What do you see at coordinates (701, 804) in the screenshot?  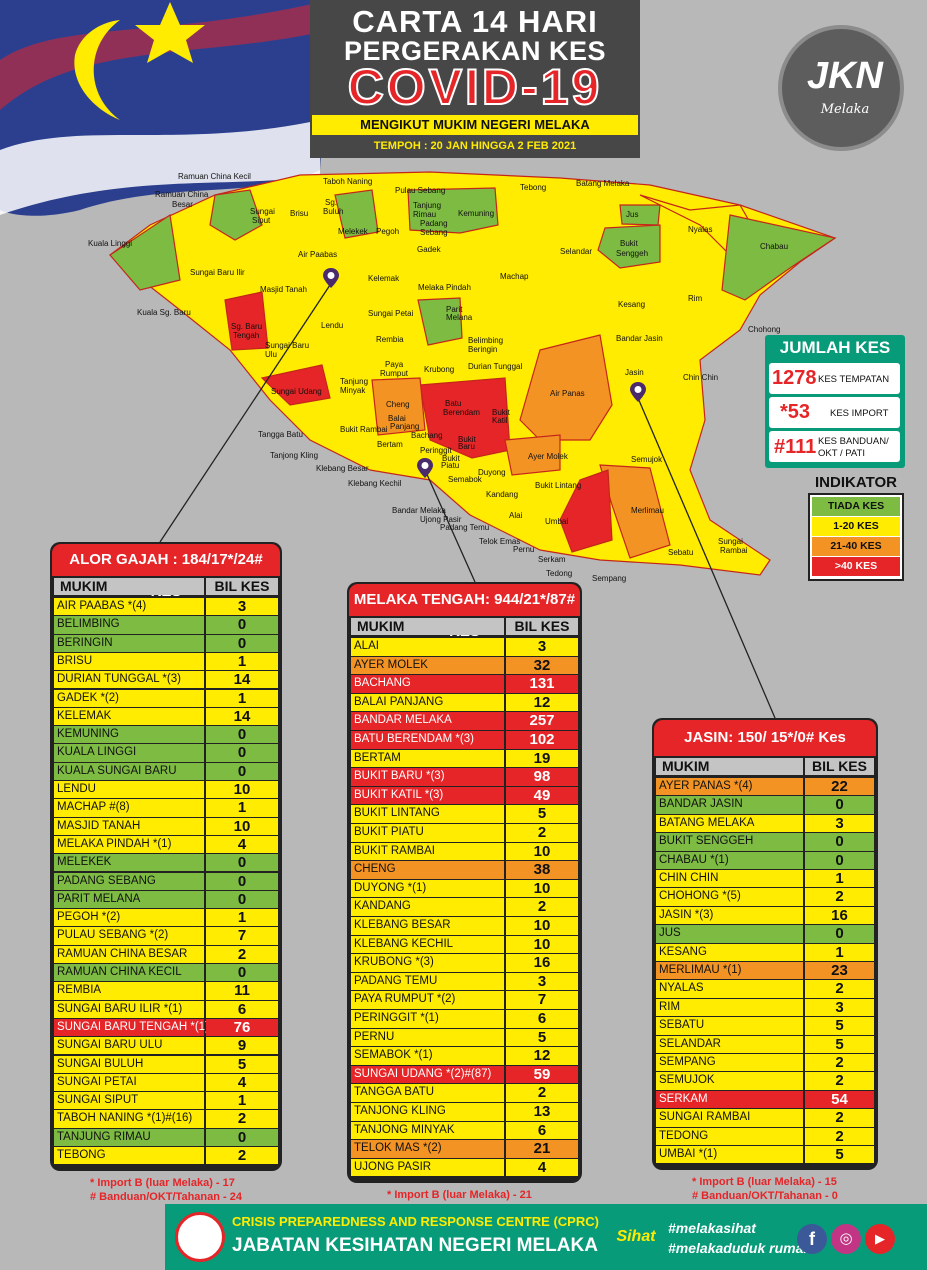 I see `row-name: BANDAR JASIN` at bounding box center [701, 804].